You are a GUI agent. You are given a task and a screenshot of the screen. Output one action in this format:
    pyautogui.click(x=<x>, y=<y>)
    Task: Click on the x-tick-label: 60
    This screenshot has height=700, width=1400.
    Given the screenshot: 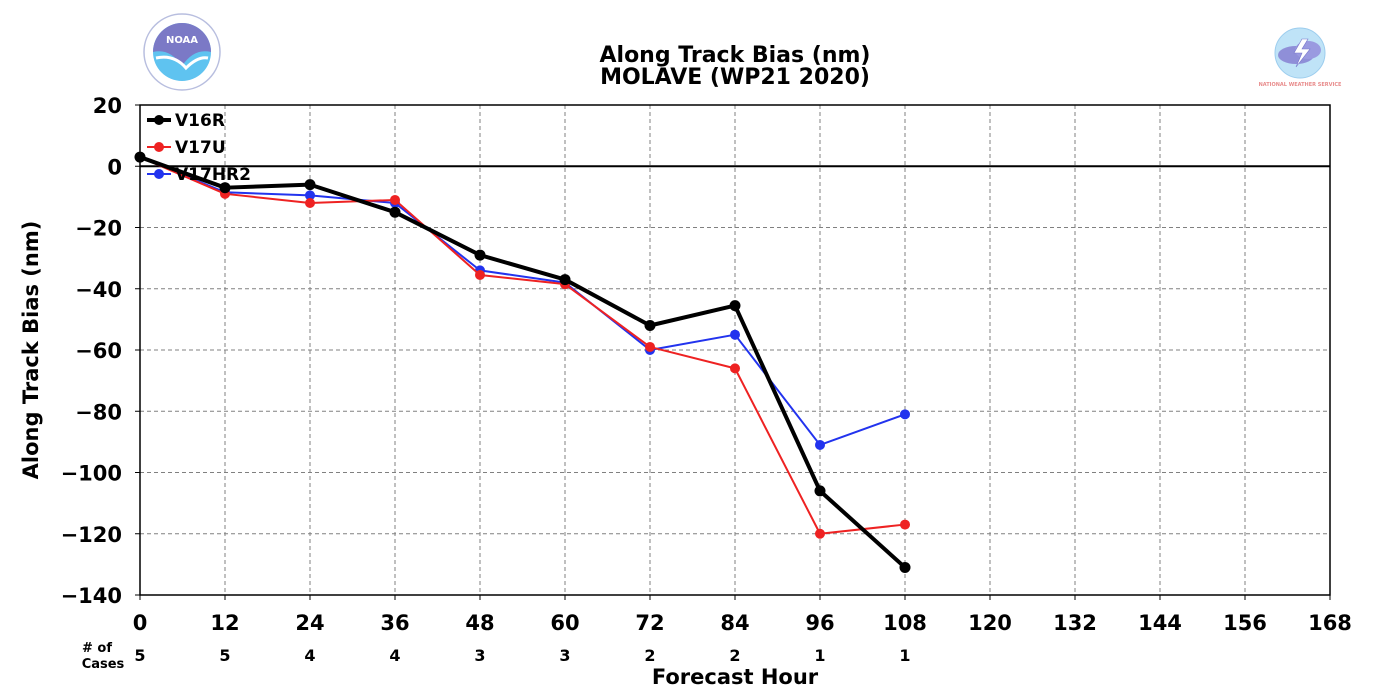 What is the action you would take?
    pyautogui.click(x=564, y=623)
    